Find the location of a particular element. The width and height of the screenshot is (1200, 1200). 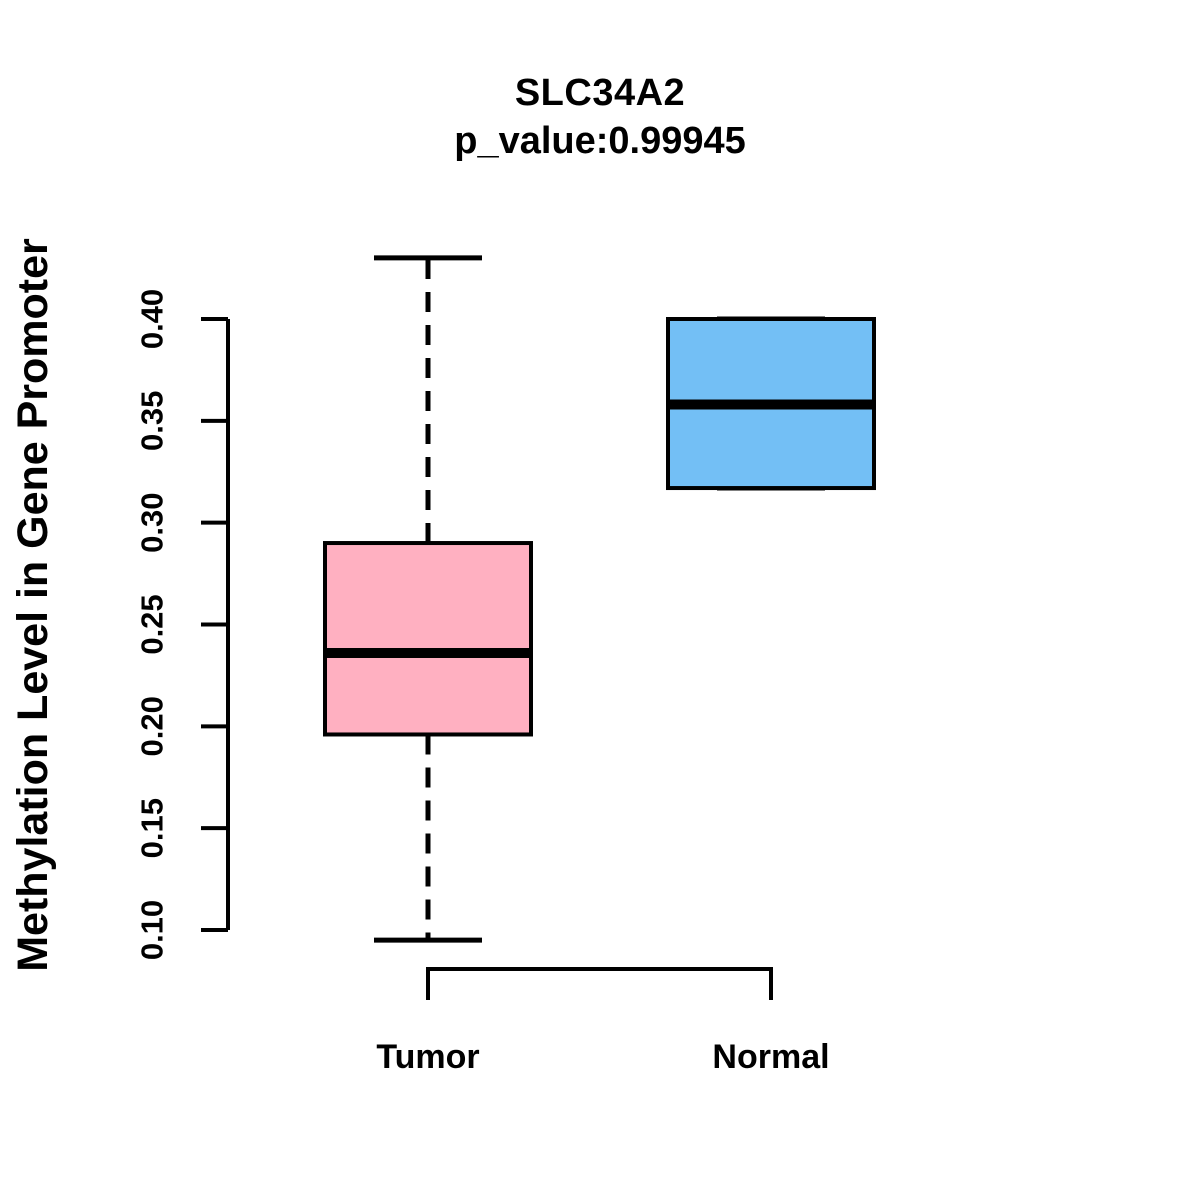

x-axis-bracket is located at coordinates (599, 983).